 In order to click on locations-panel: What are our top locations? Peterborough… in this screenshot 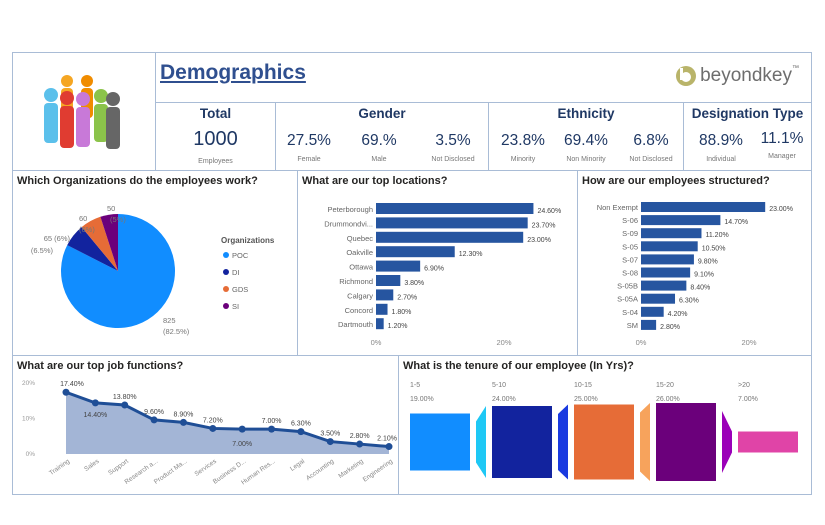, I will do `click(437, 263)`.